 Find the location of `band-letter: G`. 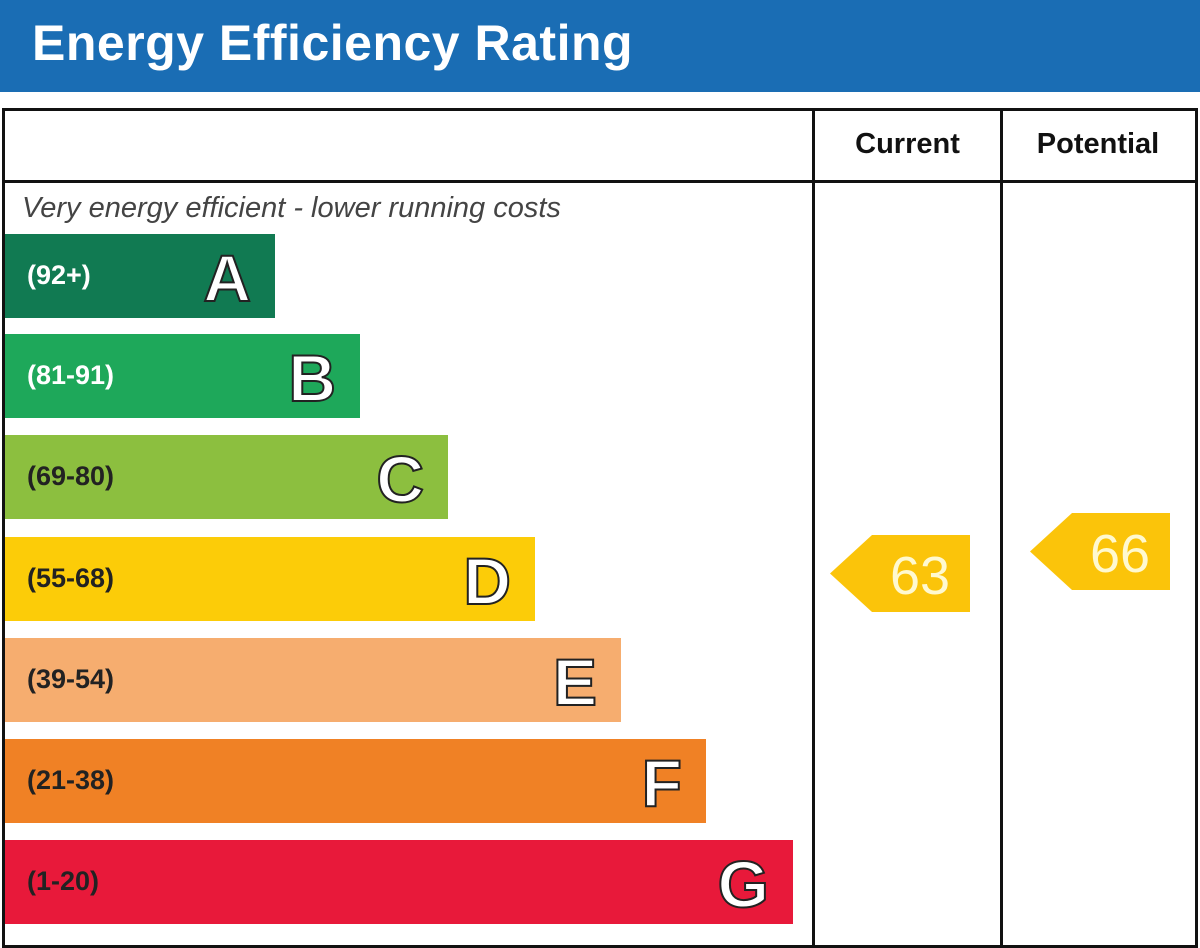

band-letter: G is located at coordinates (743, 884).